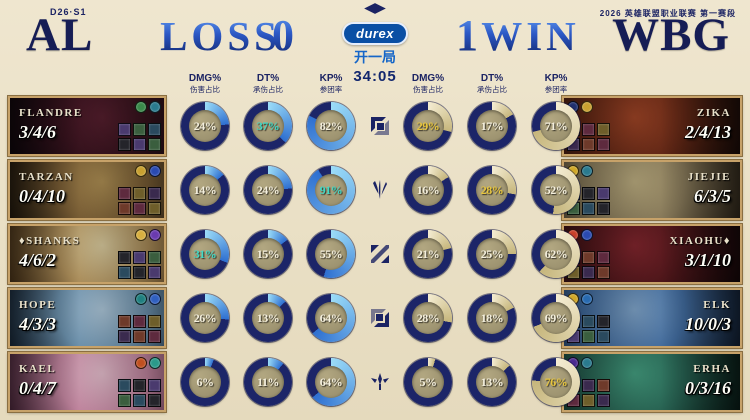  What do you see at coordinates (331, 190) in the screenshot?
I see `stat-donut-kp: 91%` at bounding box center [331, 190].